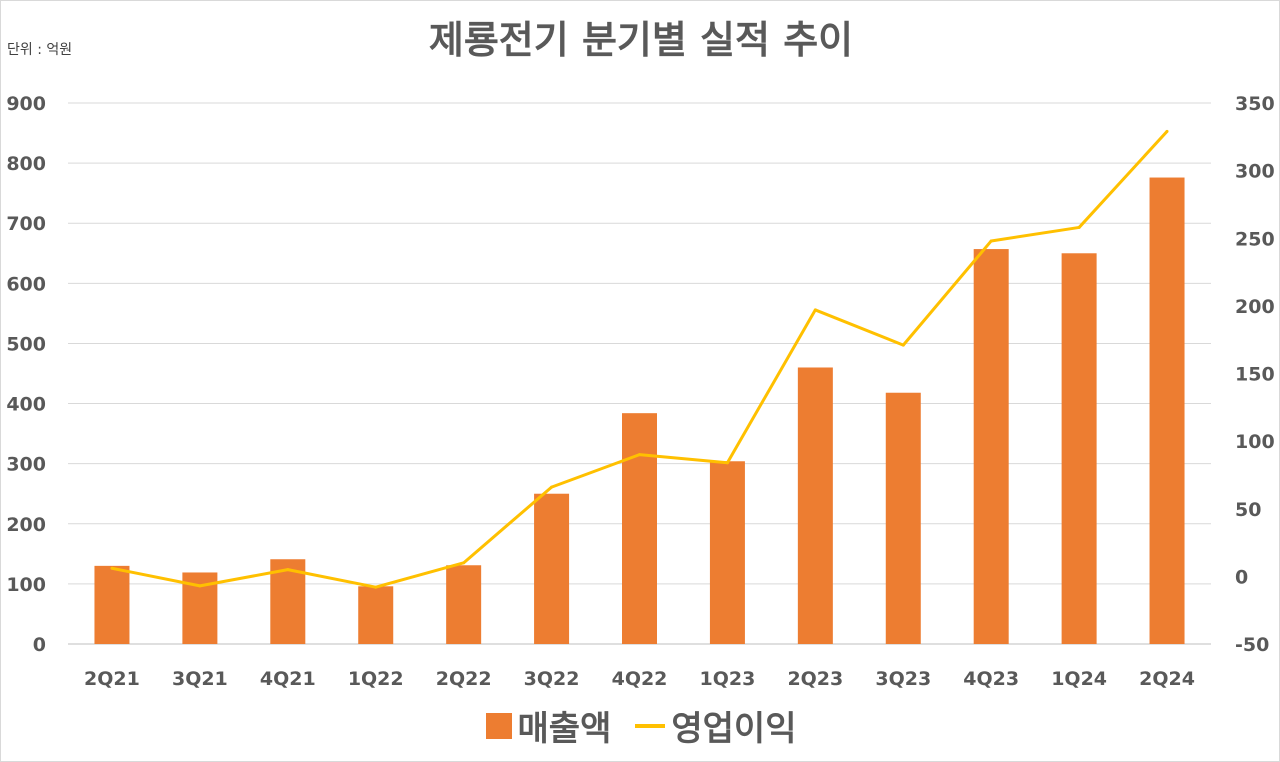 The height and width of the screenshot is (762, 1280). I want to click on legend-item-operating-profit: 영업이익, so click(715, 725).